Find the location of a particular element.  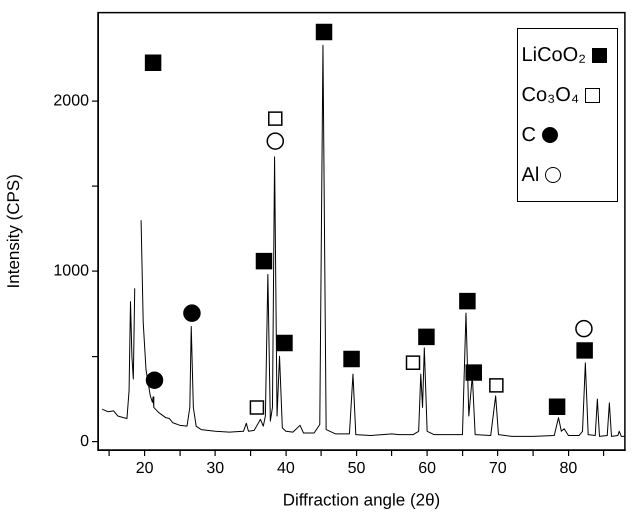

x-tick-label: 60 is located at coordinates (427, 469).